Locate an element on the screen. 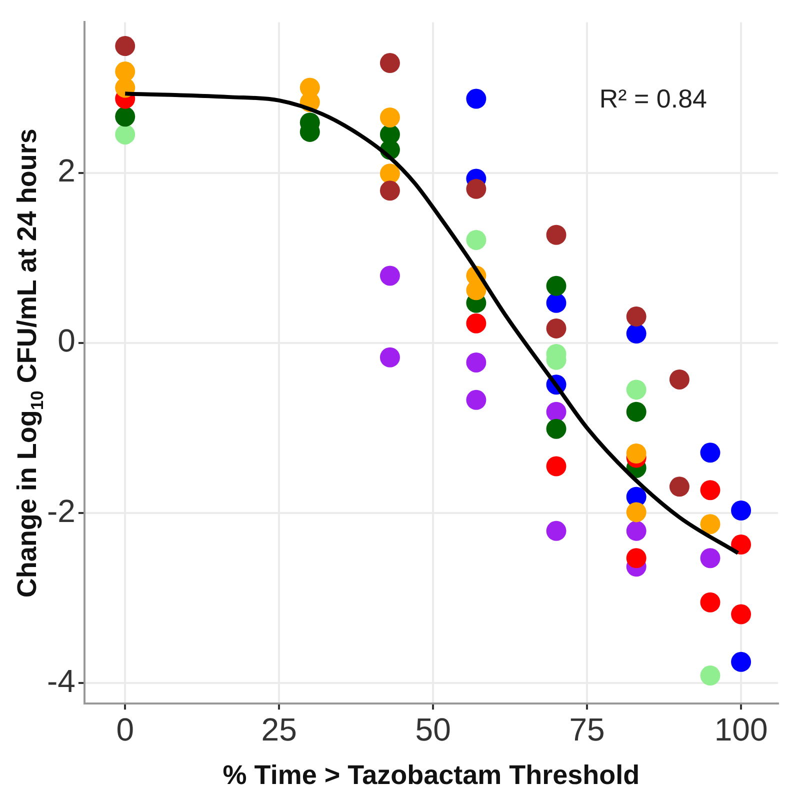 Image resolution: width=792 pixels, height=792 pixels. annotation: R² = 0.84 is located at coordinates (653, 98).